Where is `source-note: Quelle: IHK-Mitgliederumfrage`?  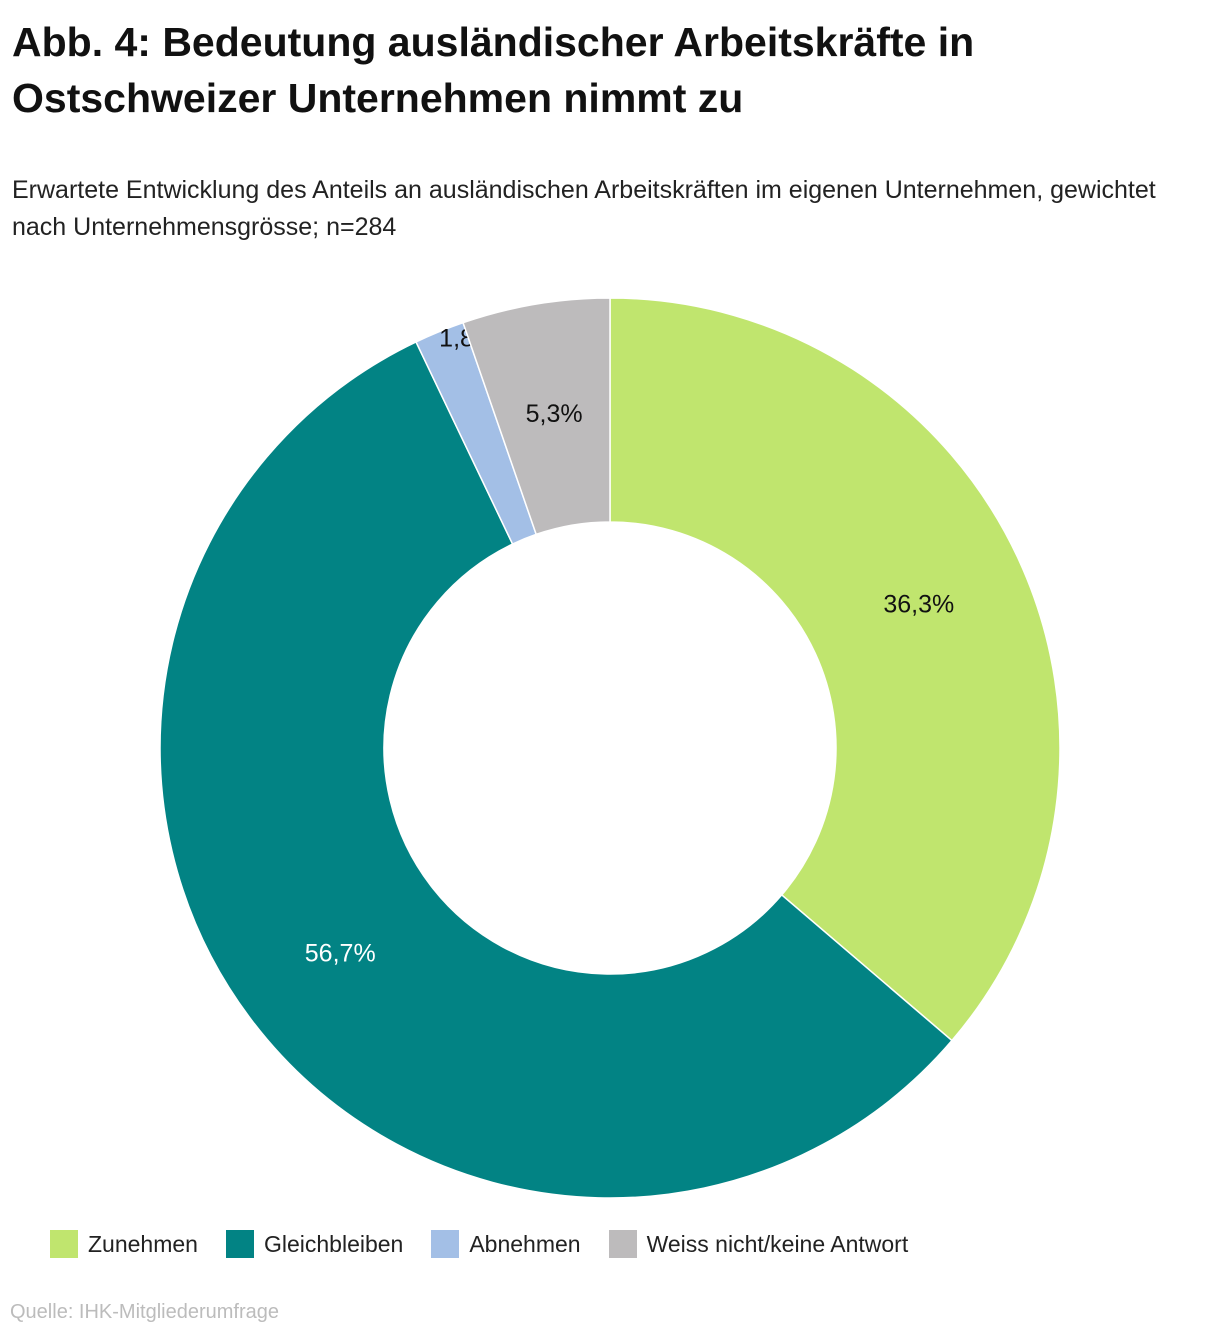 source-note: Quelle: IHK-Mitgliederumfrage is located at coordinates (144, 1312).